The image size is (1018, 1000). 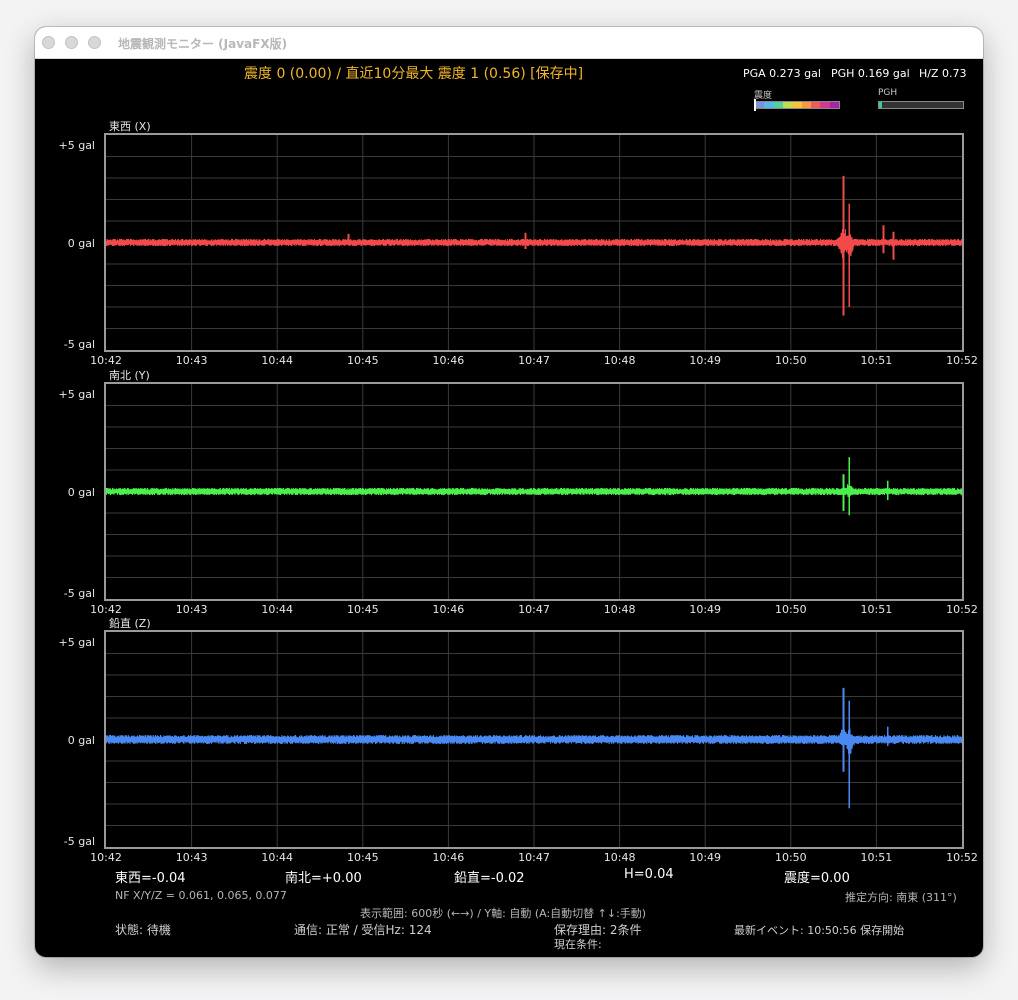 What do you see at coordinates (763, 96) in the screenshot?
I see `intensity-meter-label: 震度` at bounding box center [763, 96].